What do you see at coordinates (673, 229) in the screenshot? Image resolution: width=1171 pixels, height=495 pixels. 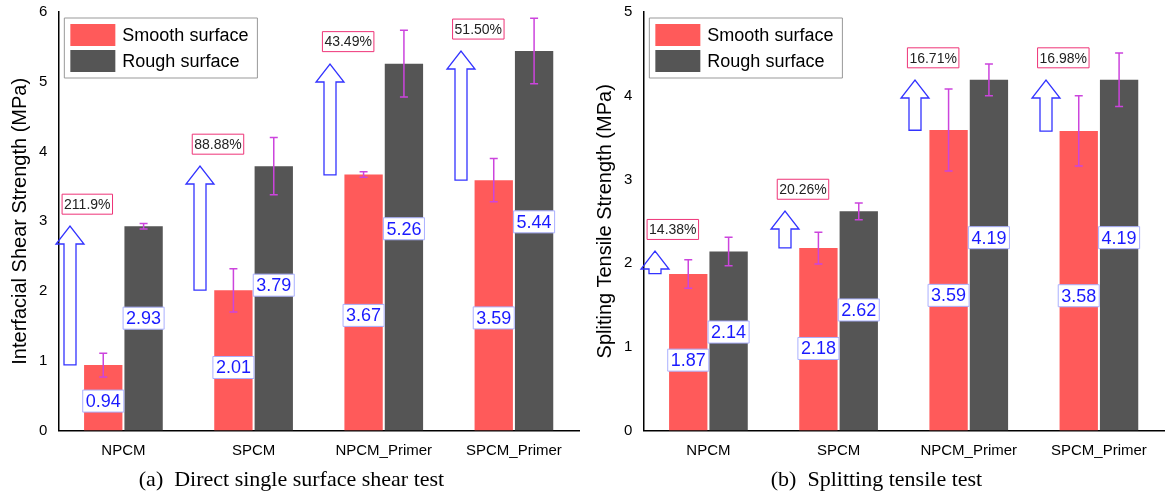 I see `annotation: 14.38%` at bounding box center [673, 229].